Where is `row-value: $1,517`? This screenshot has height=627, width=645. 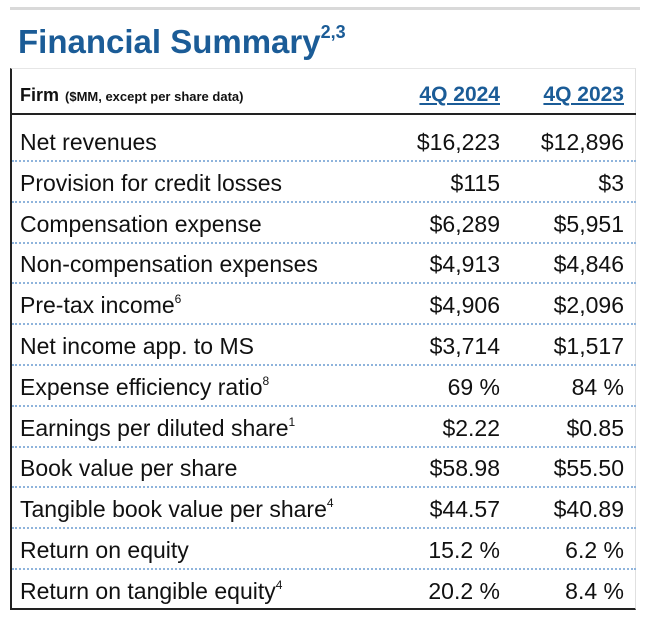
row-value: $1,517 is located at coordinates (588, 346).